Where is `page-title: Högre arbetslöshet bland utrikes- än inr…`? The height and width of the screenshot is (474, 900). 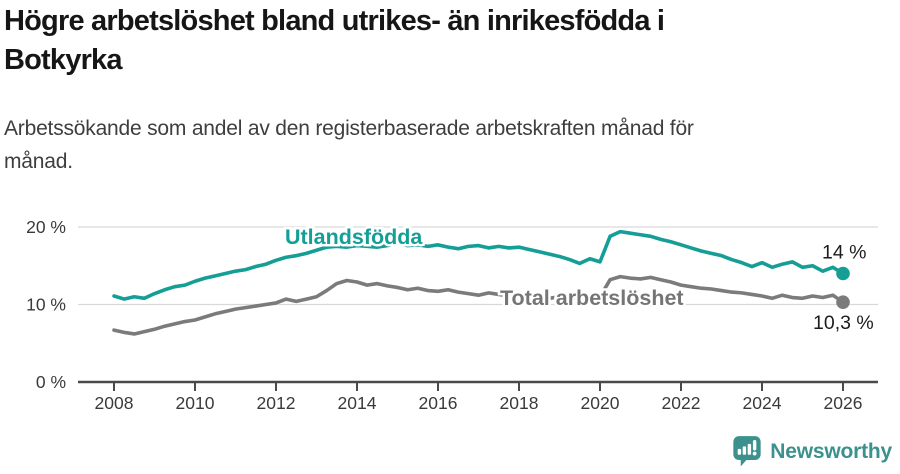
page-title: Högre arbetslöshet bland utrikes- än inr… is located at coordinates (334, 41).